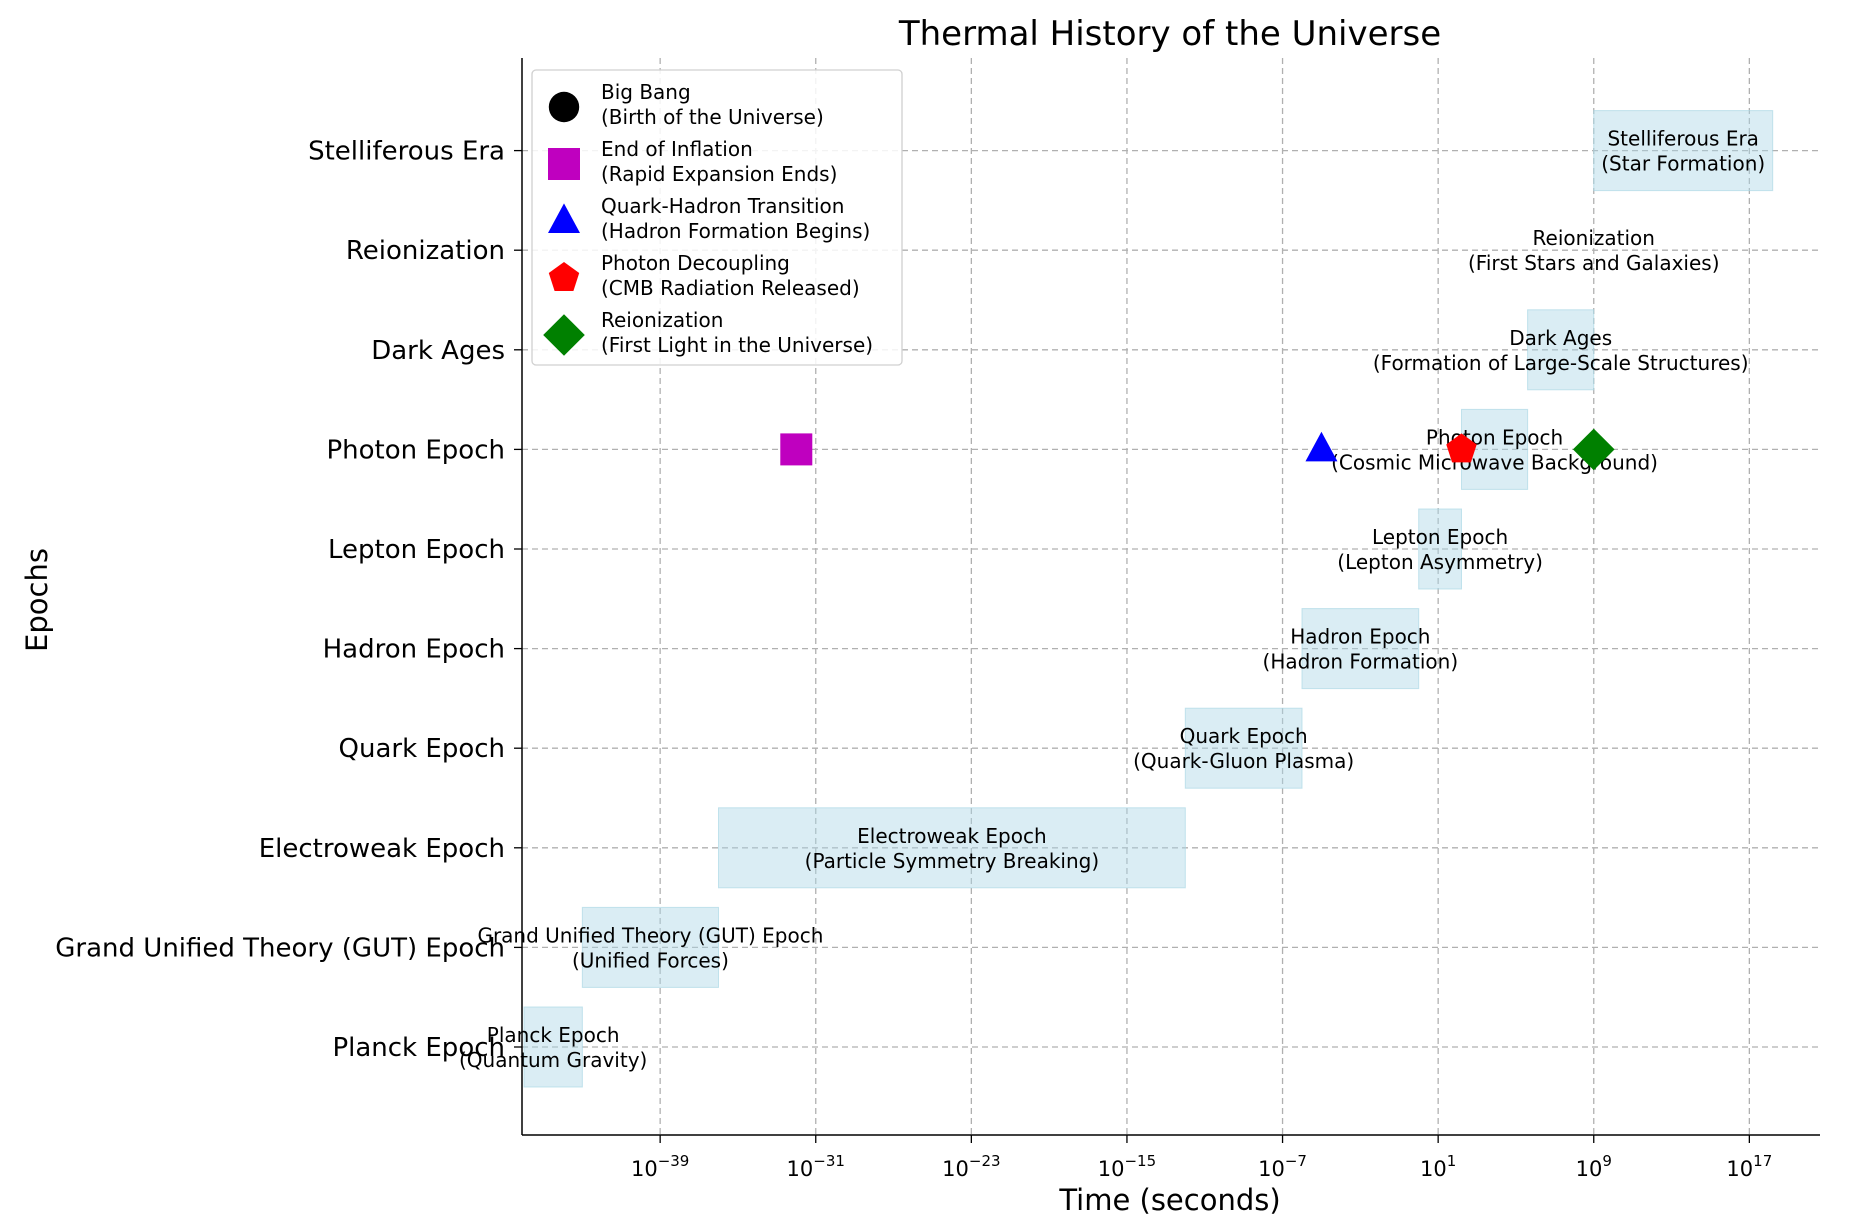  What do you see at coordinates (553, 1060) in the screenshot?
I see `epoch-bar-sublabel: (Quantum Gravity)` at bounding box center [553, 1060].